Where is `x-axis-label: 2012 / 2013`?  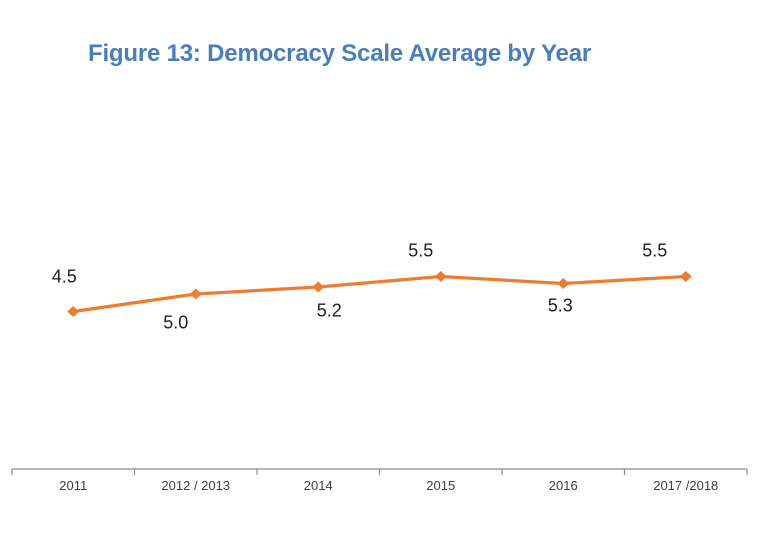 x-axis-label: 2012 / 2013 is located at coordinates (196, 485).